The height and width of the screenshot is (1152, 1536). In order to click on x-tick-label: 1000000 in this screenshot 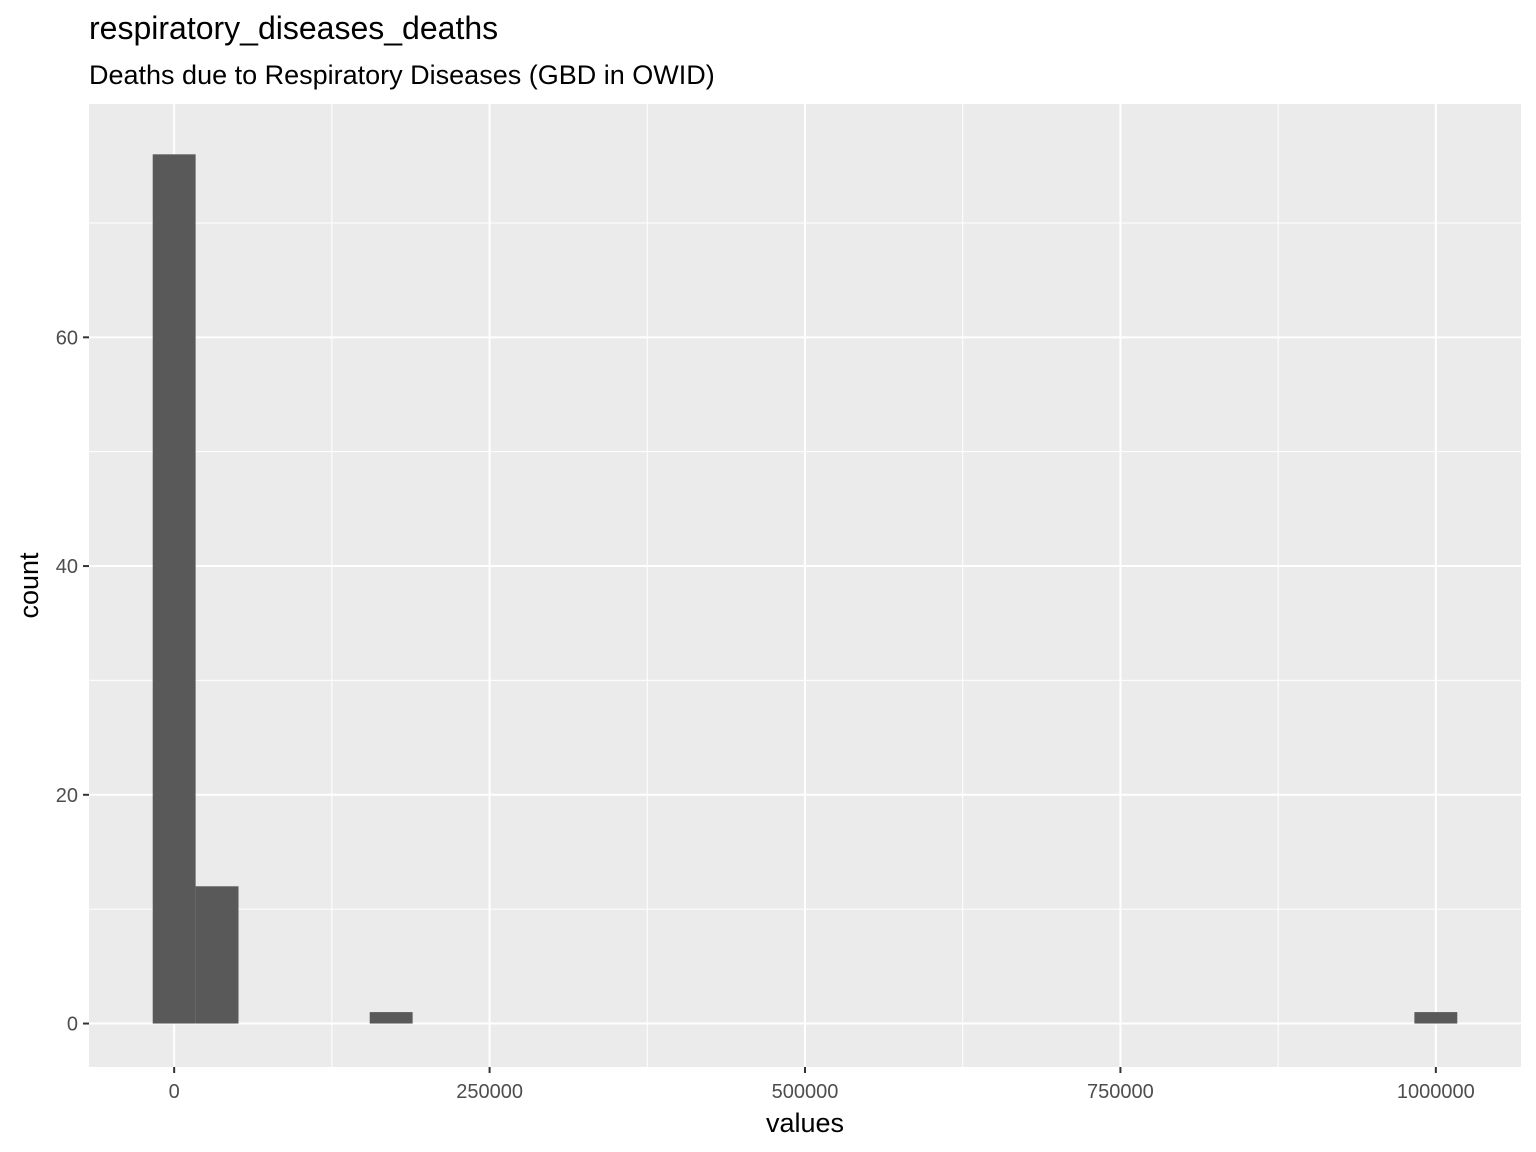, I will do `click(1436, 1092)`.